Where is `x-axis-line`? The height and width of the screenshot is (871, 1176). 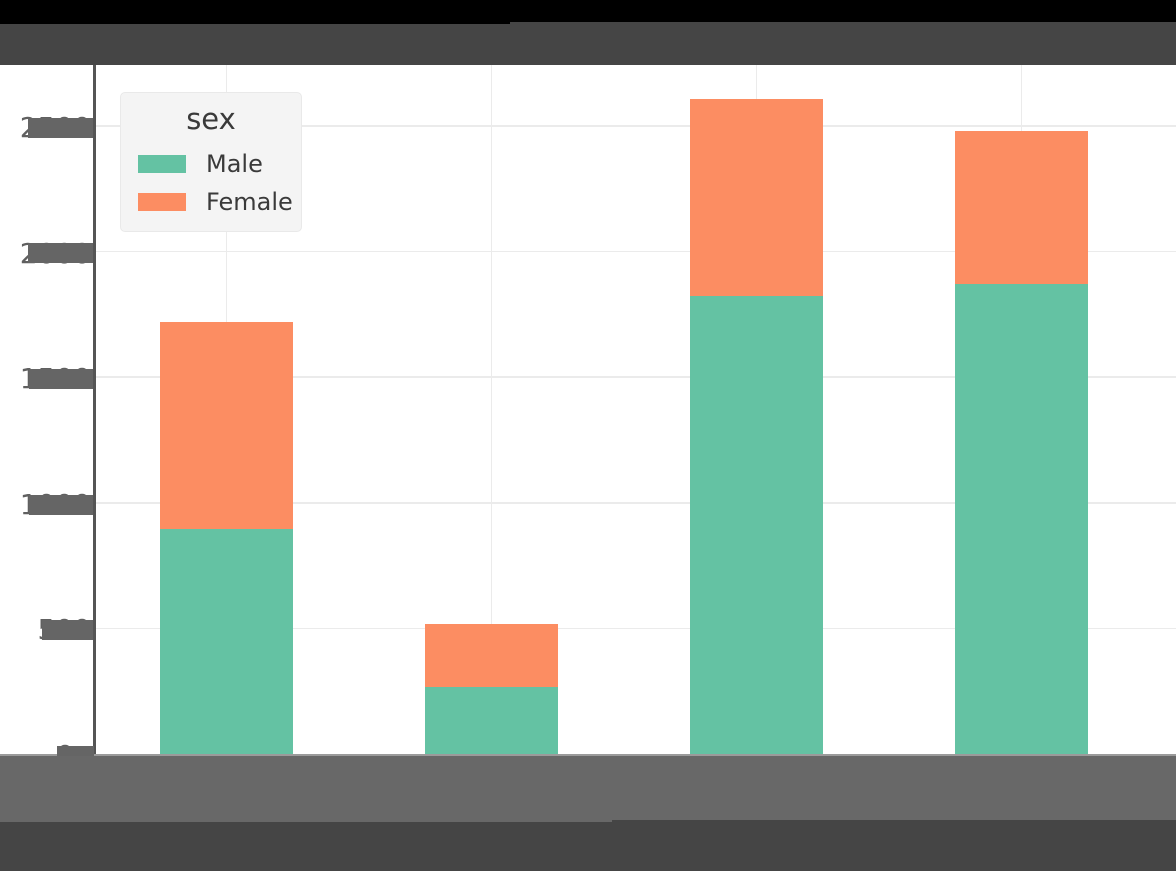
x-axis-line is located at coordinates (588, 754).